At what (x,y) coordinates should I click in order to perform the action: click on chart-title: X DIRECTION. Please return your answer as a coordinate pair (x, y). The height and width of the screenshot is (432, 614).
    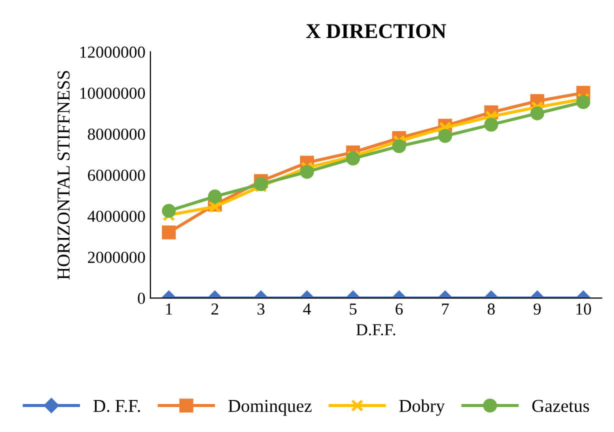
    Looking at the image, I should click on (376, 31).